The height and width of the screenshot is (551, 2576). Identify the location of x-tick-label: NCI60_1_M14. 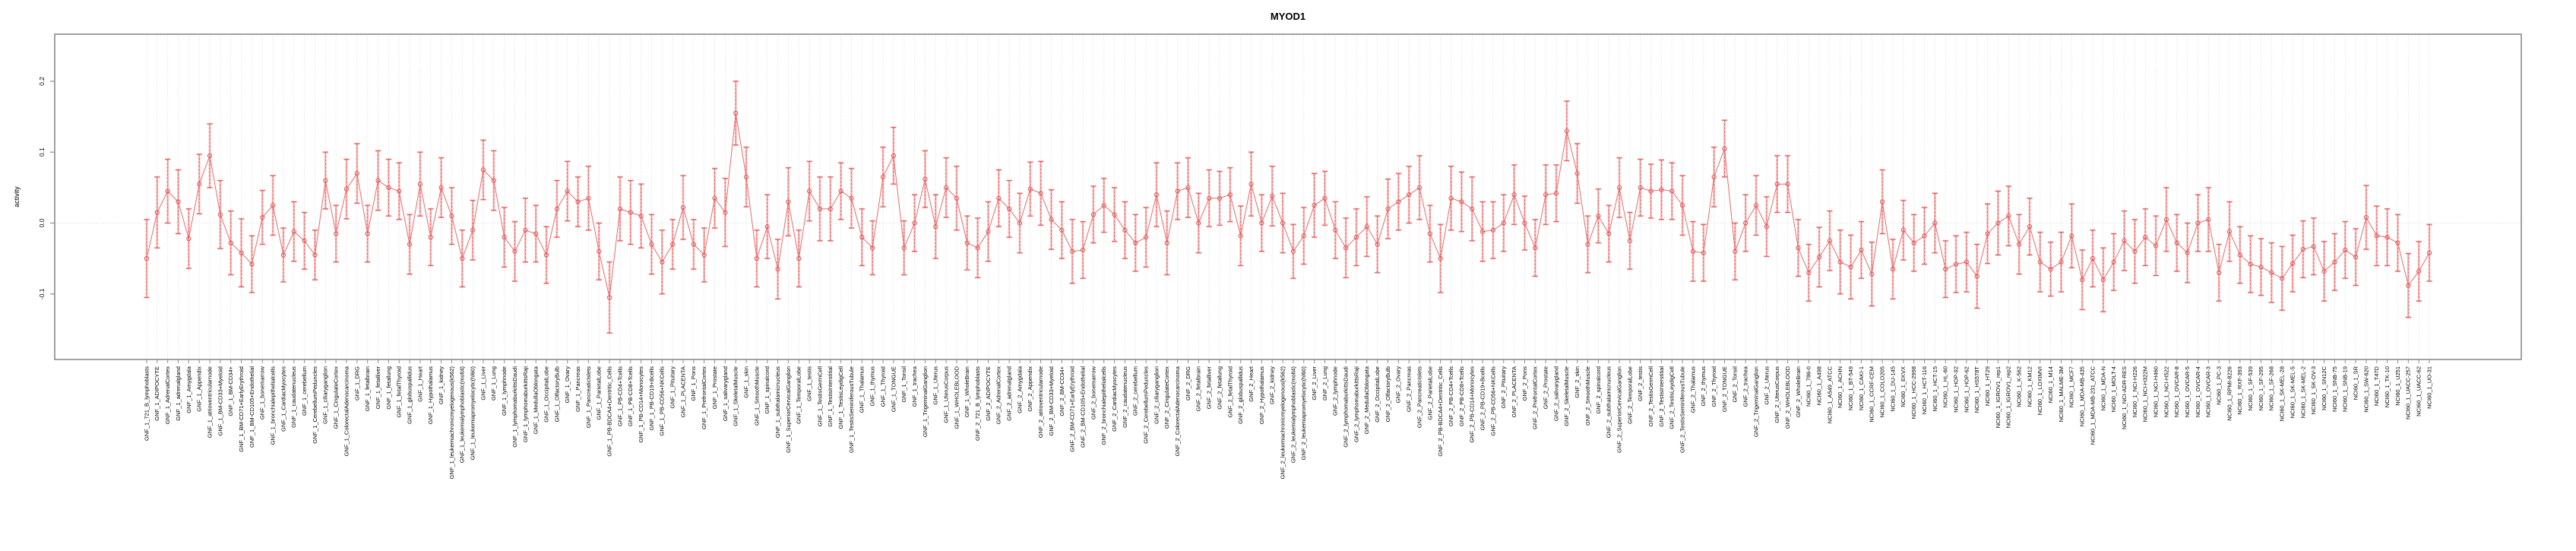
(2050, 384).